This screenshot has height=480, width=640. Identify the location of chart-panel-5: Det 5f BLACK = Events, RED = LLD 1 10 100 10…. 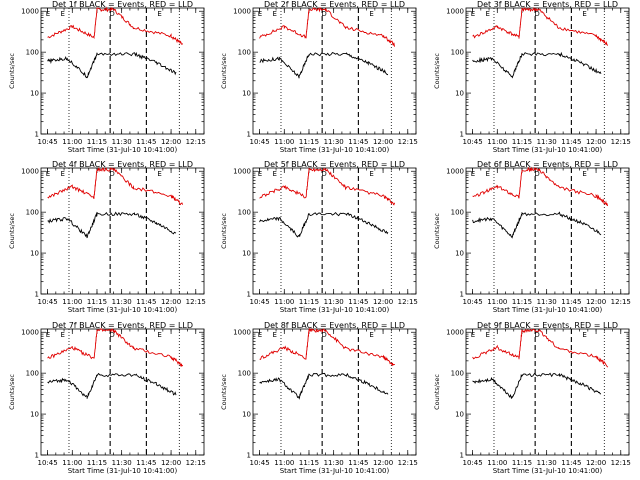
(319, 237).